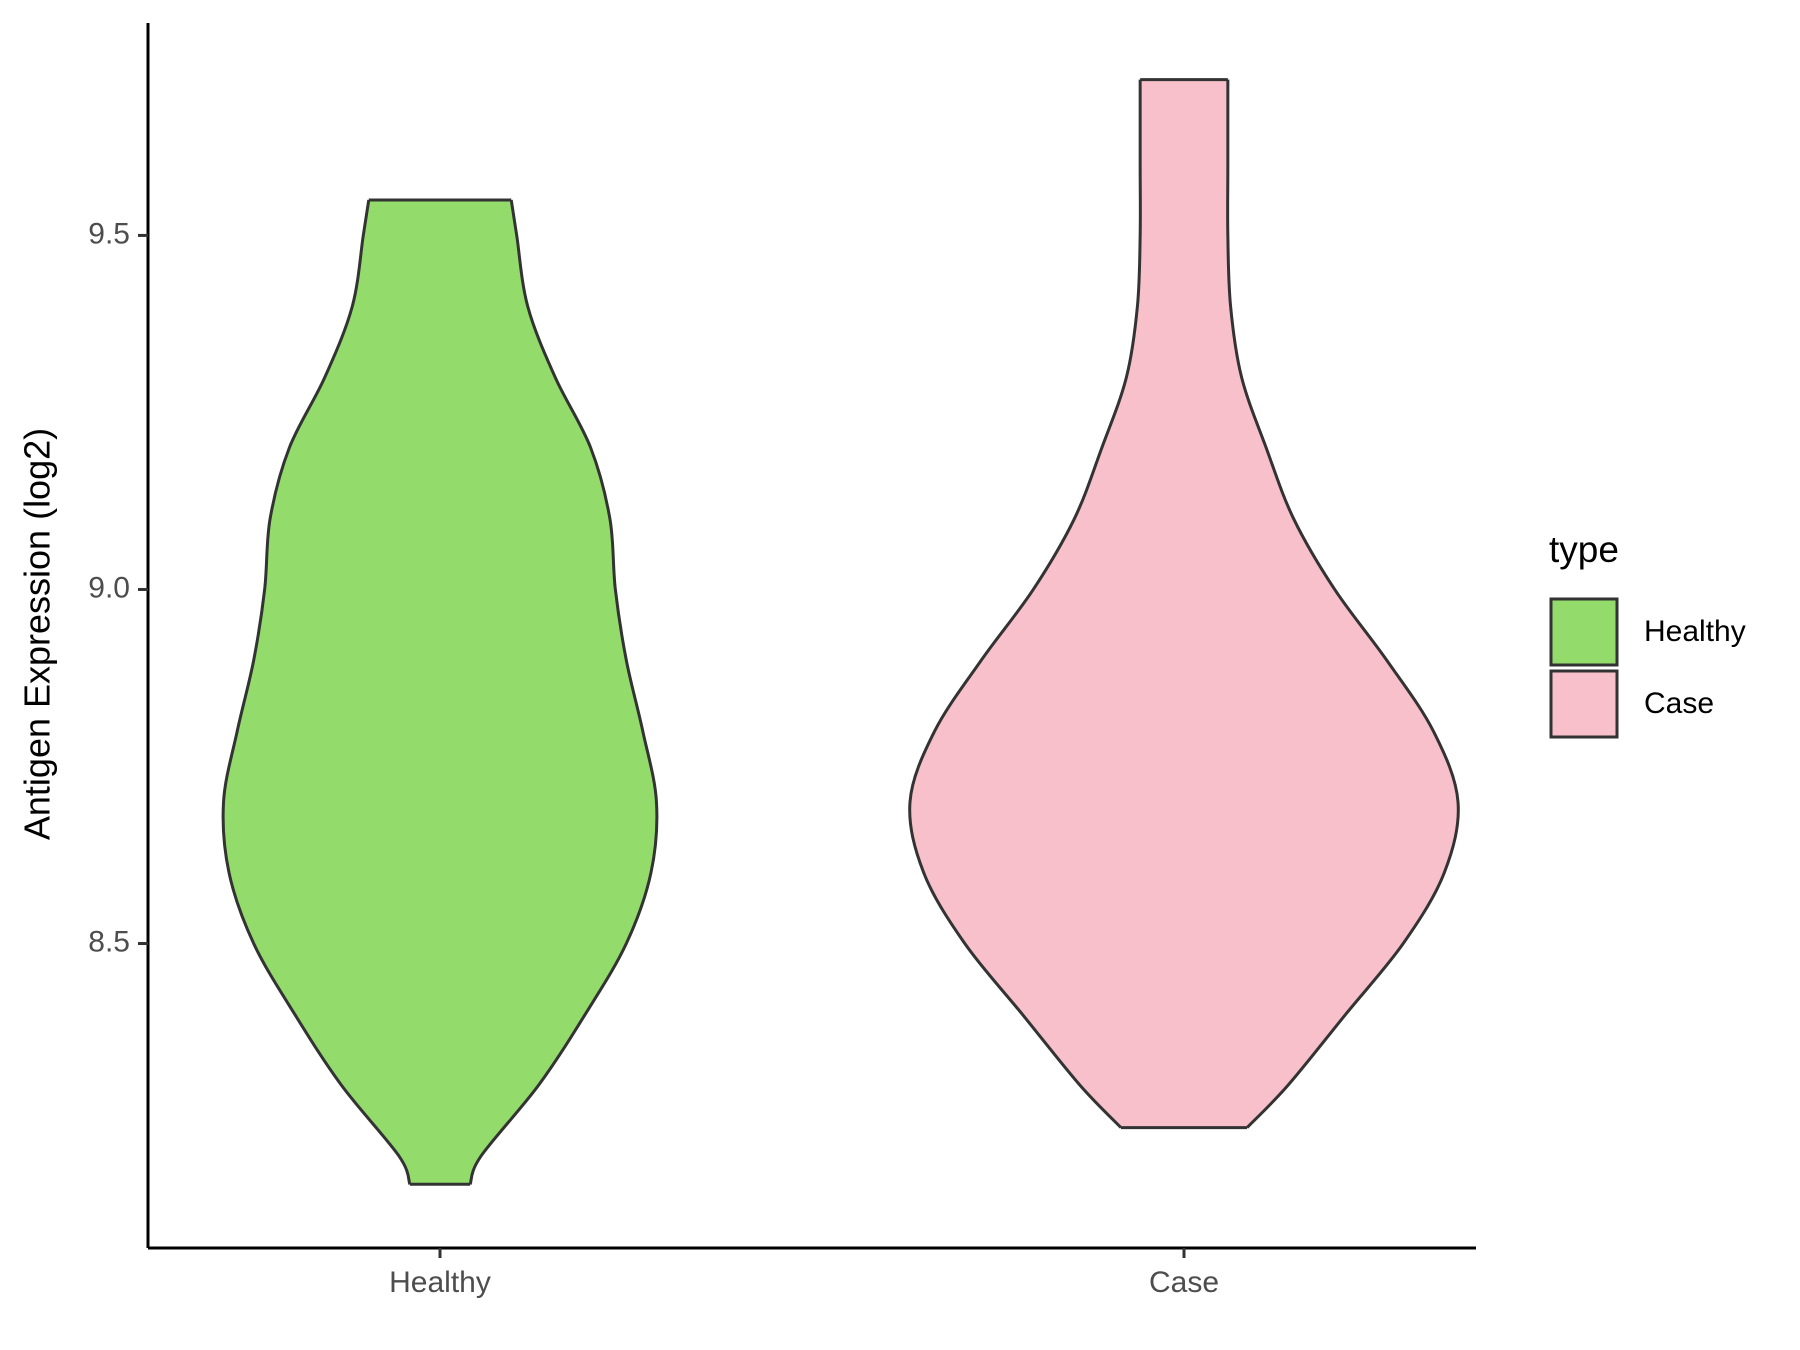 Image resolution: width=1800 pixels, height=1350 pixels. What do you see at coordinates (1584, 549) in the screenshot?
I see `legend-title: type` at bounding box center [1584, 549].